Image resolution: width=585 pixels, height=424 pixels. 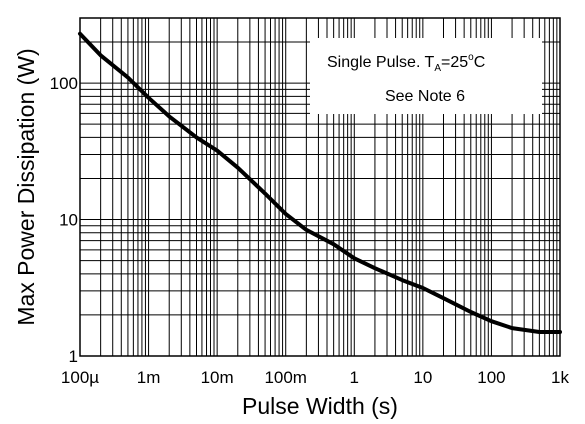 What do you see at coordinates (26, 186) in the screenshot?
I see `y-axis-label: Max Power Dissipation (W)` at bounding box center [26, 186].